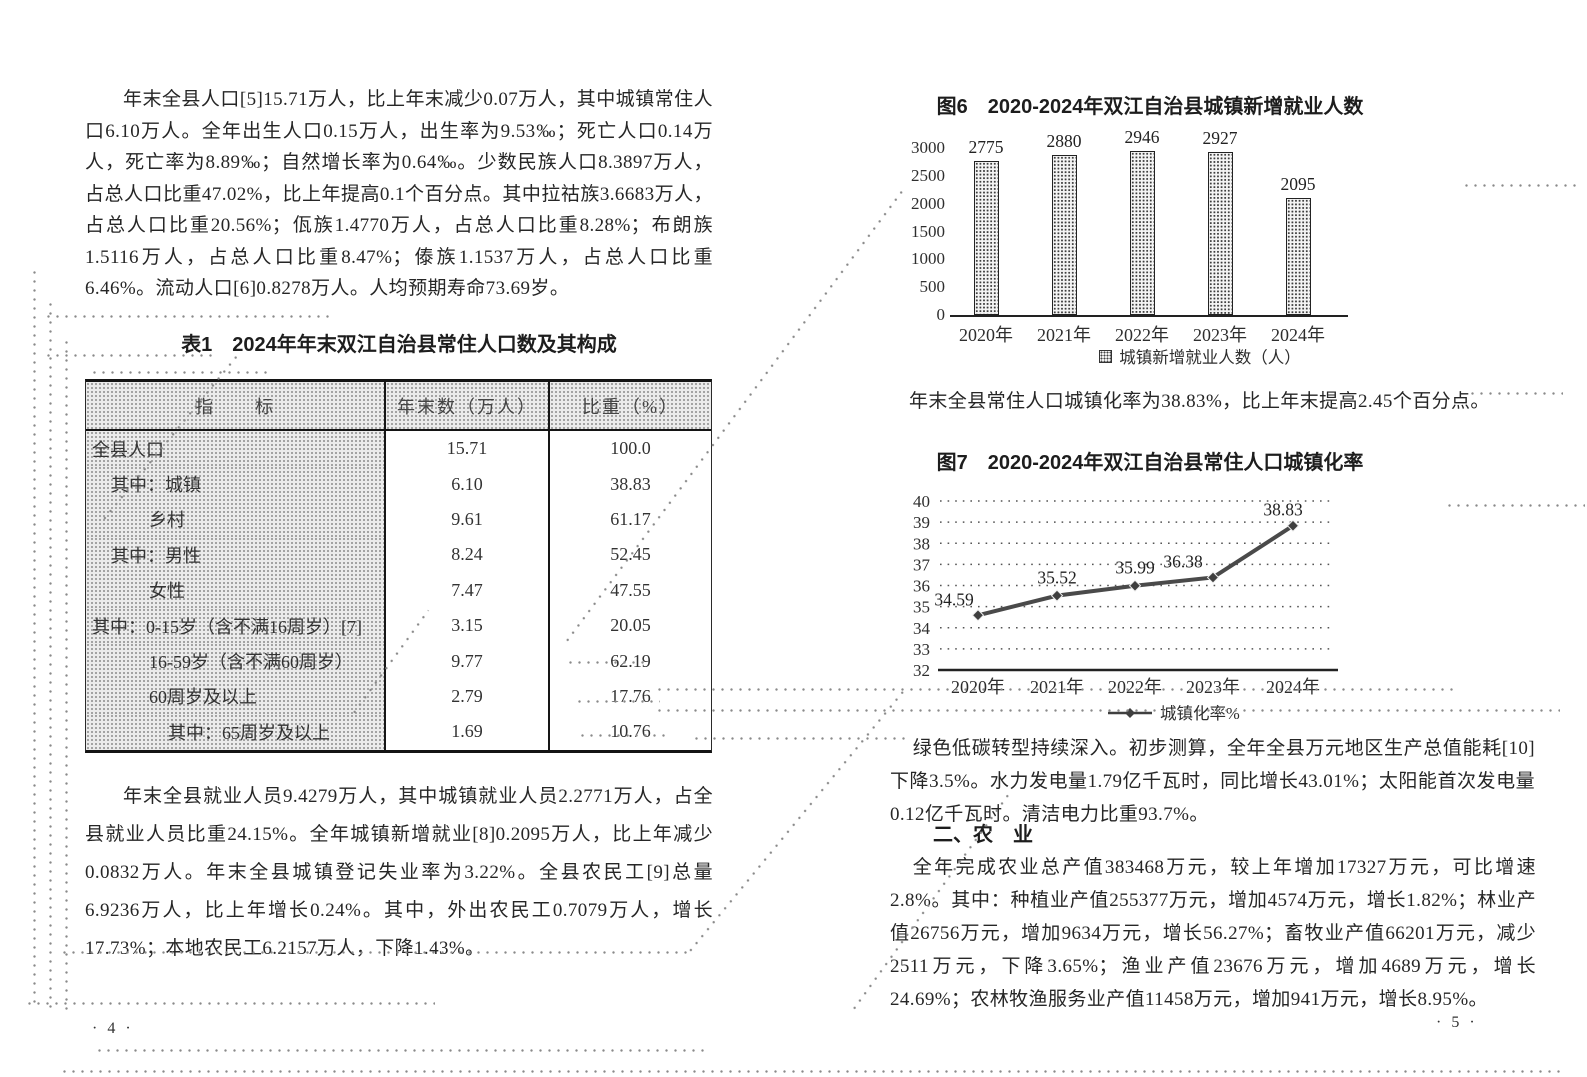  Describe the element at coordinates (928, 147) in the screenshot. I see `fig6-y-tick-label: 3000` at that location.